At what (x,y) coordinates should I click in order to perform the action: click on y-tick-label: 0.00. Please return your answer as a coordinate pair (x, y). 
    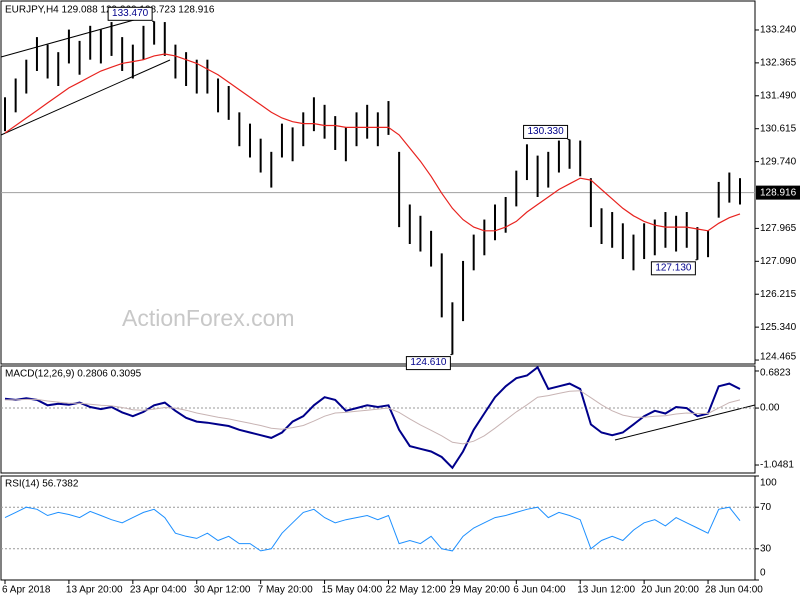
    Looking at the image, I should click on (770, 408).